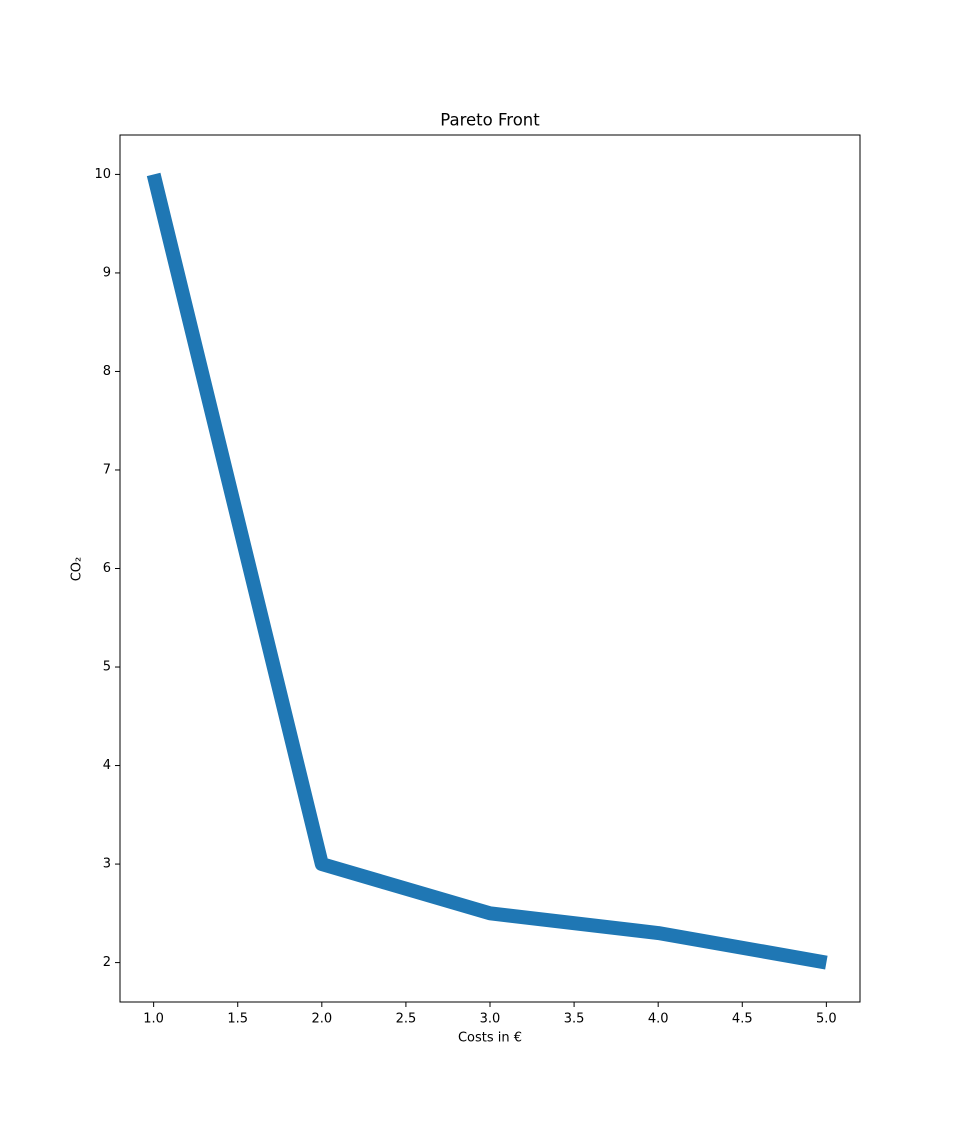 The height and width of the screenshot is (1127, 956). Describe the element at coordinates (102, 174) in the screenshot. I see `y-tick-label: 10` at that location.